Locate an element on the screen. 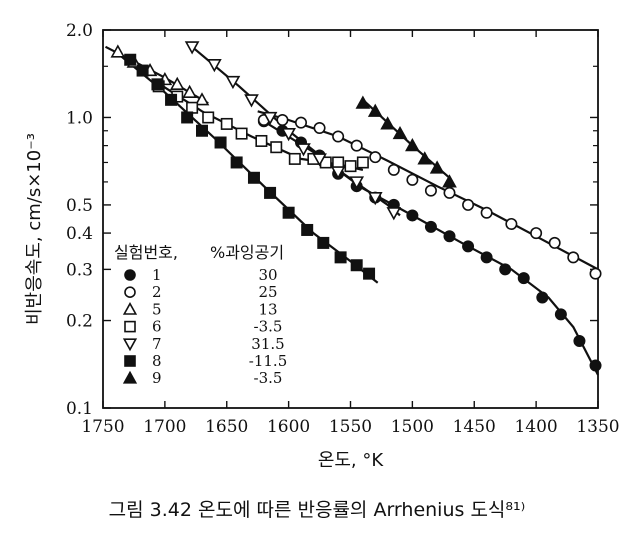  legend-excess-air-value: 13 is located at coordinates (267, 309).